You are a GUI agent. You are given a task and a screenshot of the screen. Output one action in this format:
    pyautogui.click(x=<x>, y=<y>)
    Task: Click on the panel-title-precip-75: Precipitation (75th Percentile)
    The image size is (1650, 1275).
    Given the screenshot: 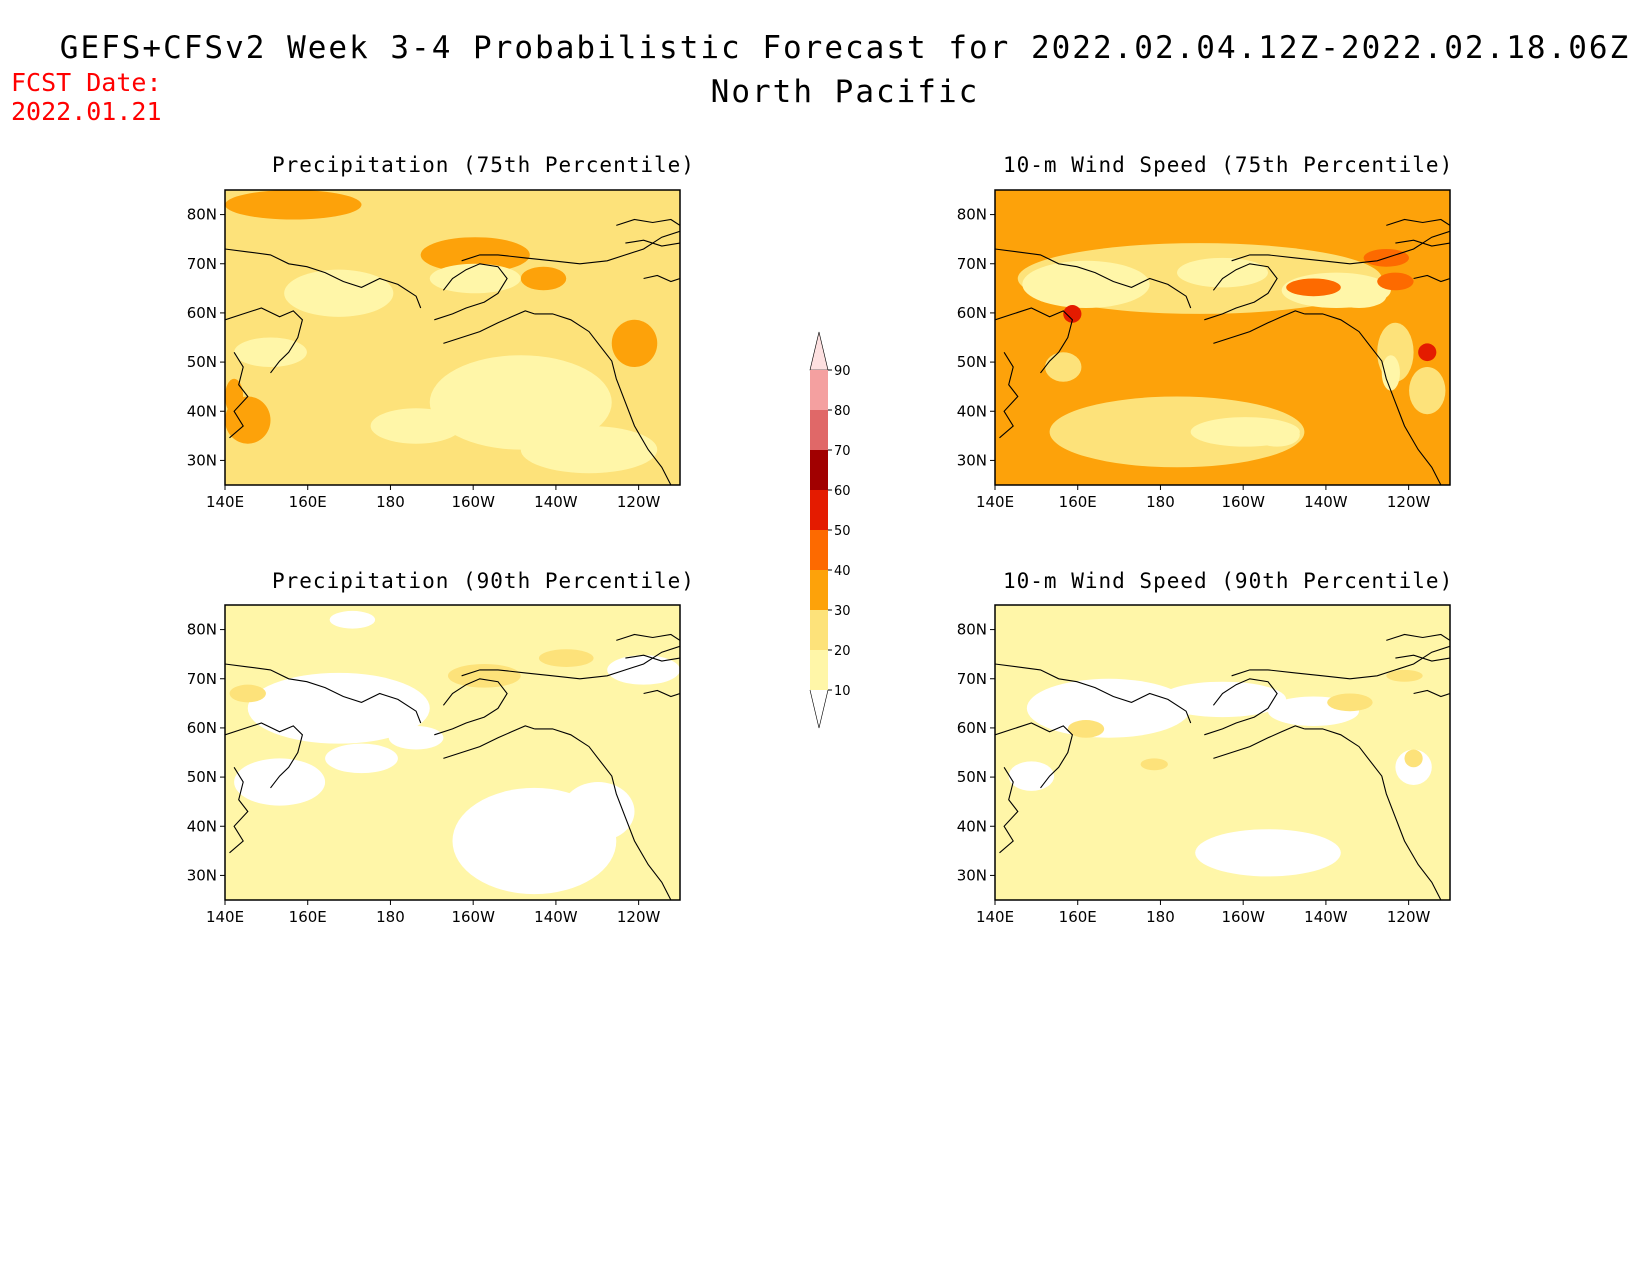 What is the action you would take?
    pyautogui.click(x=483, y=165)
    